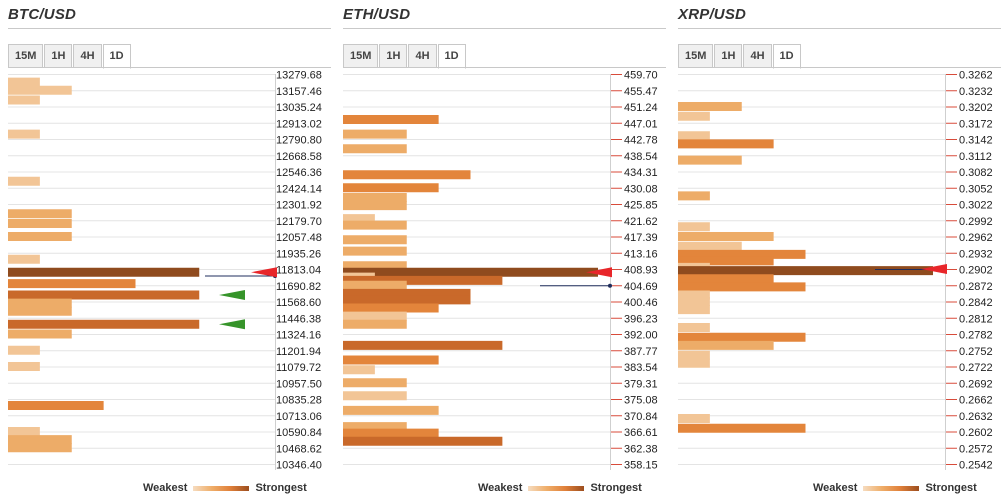  What do you see at coordinates (976, 254) in the screenshot?
I see `price-tick-label: 0.2932` at bounding box center [976, 254].